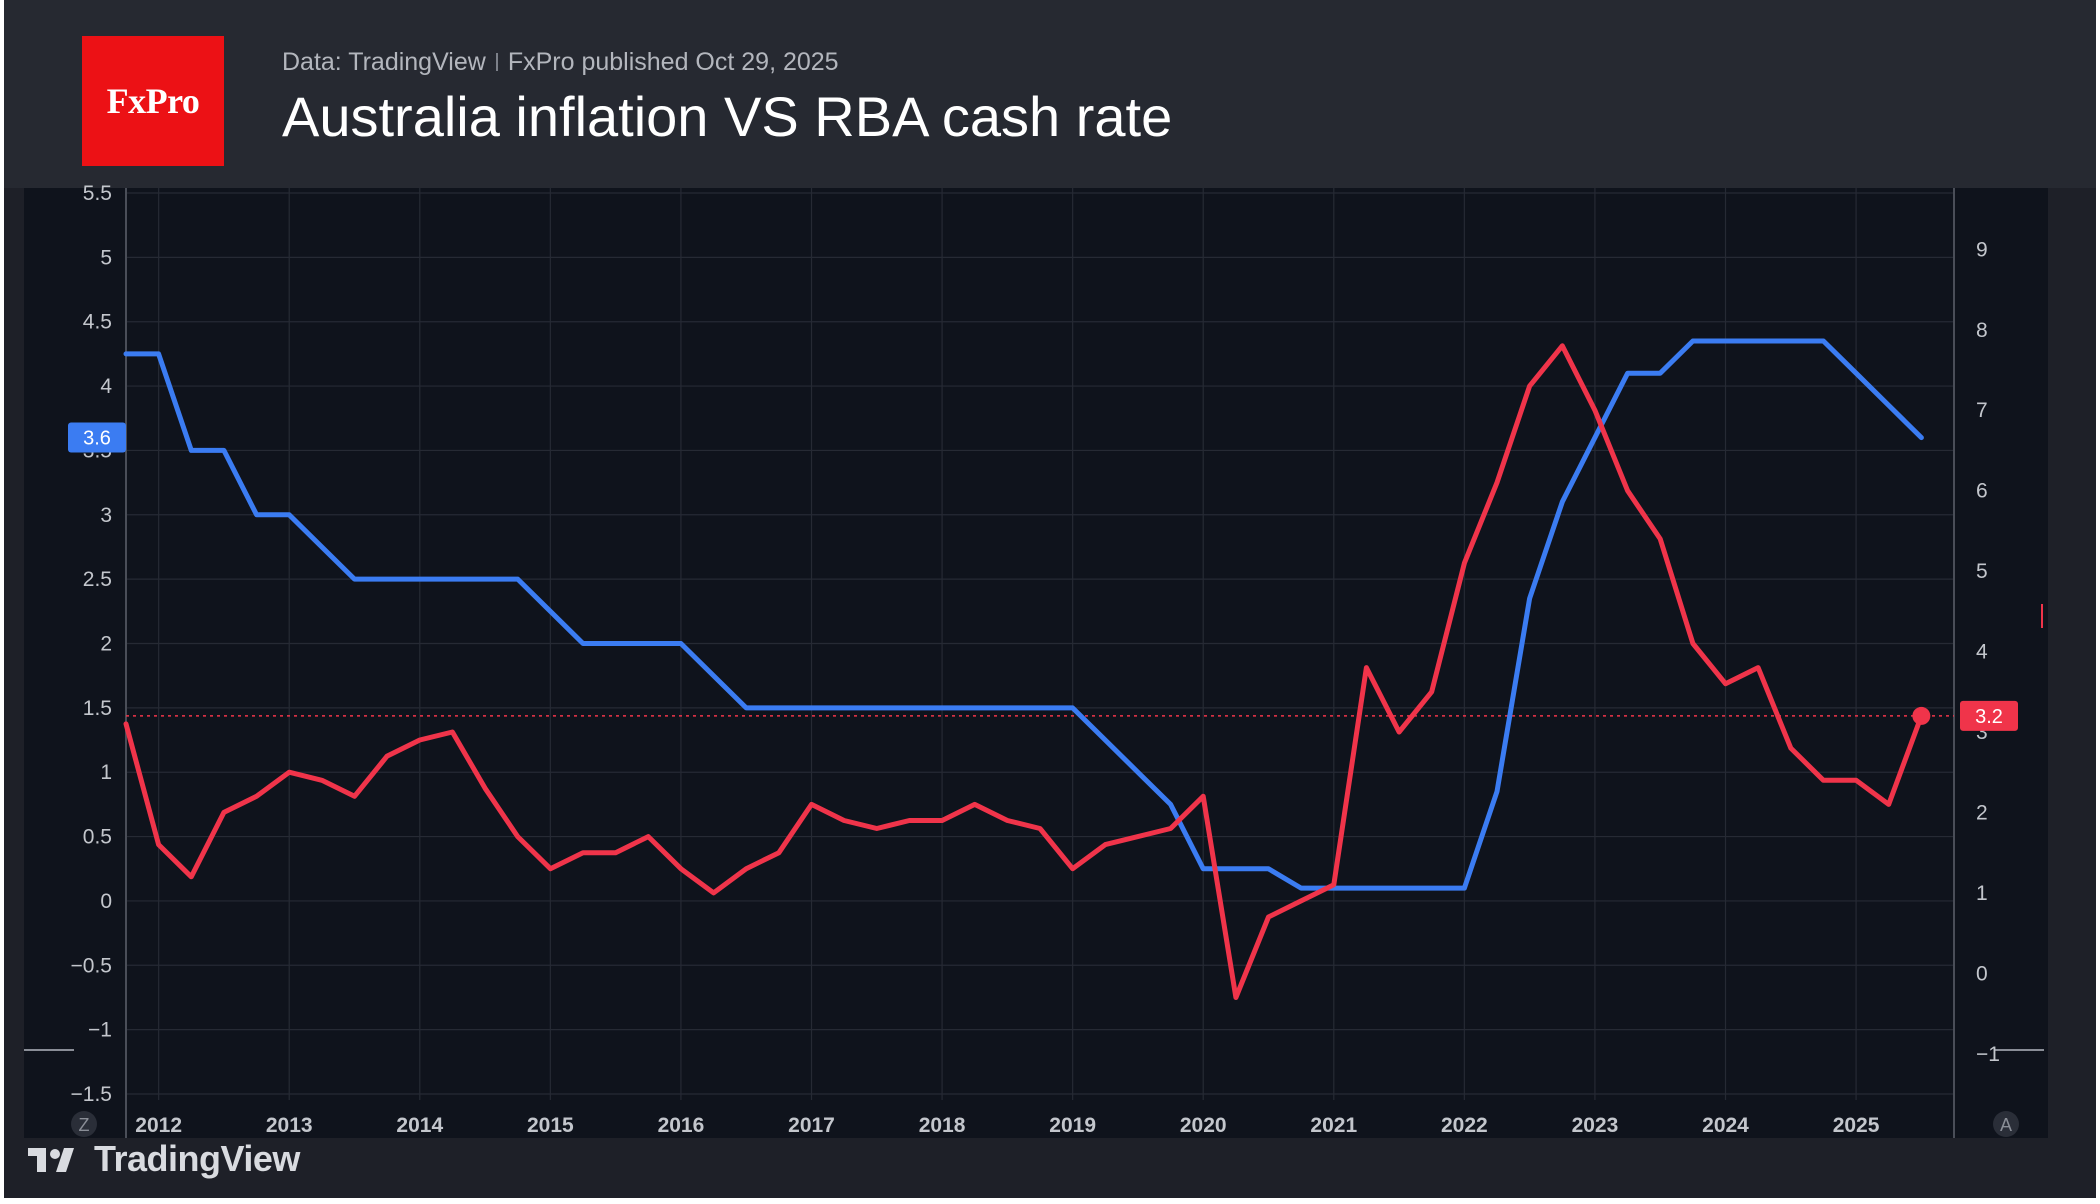  Describe the element at coordinates (1725, 1125) in the screenshot. I see `x-tick-label: 2024` at that location.